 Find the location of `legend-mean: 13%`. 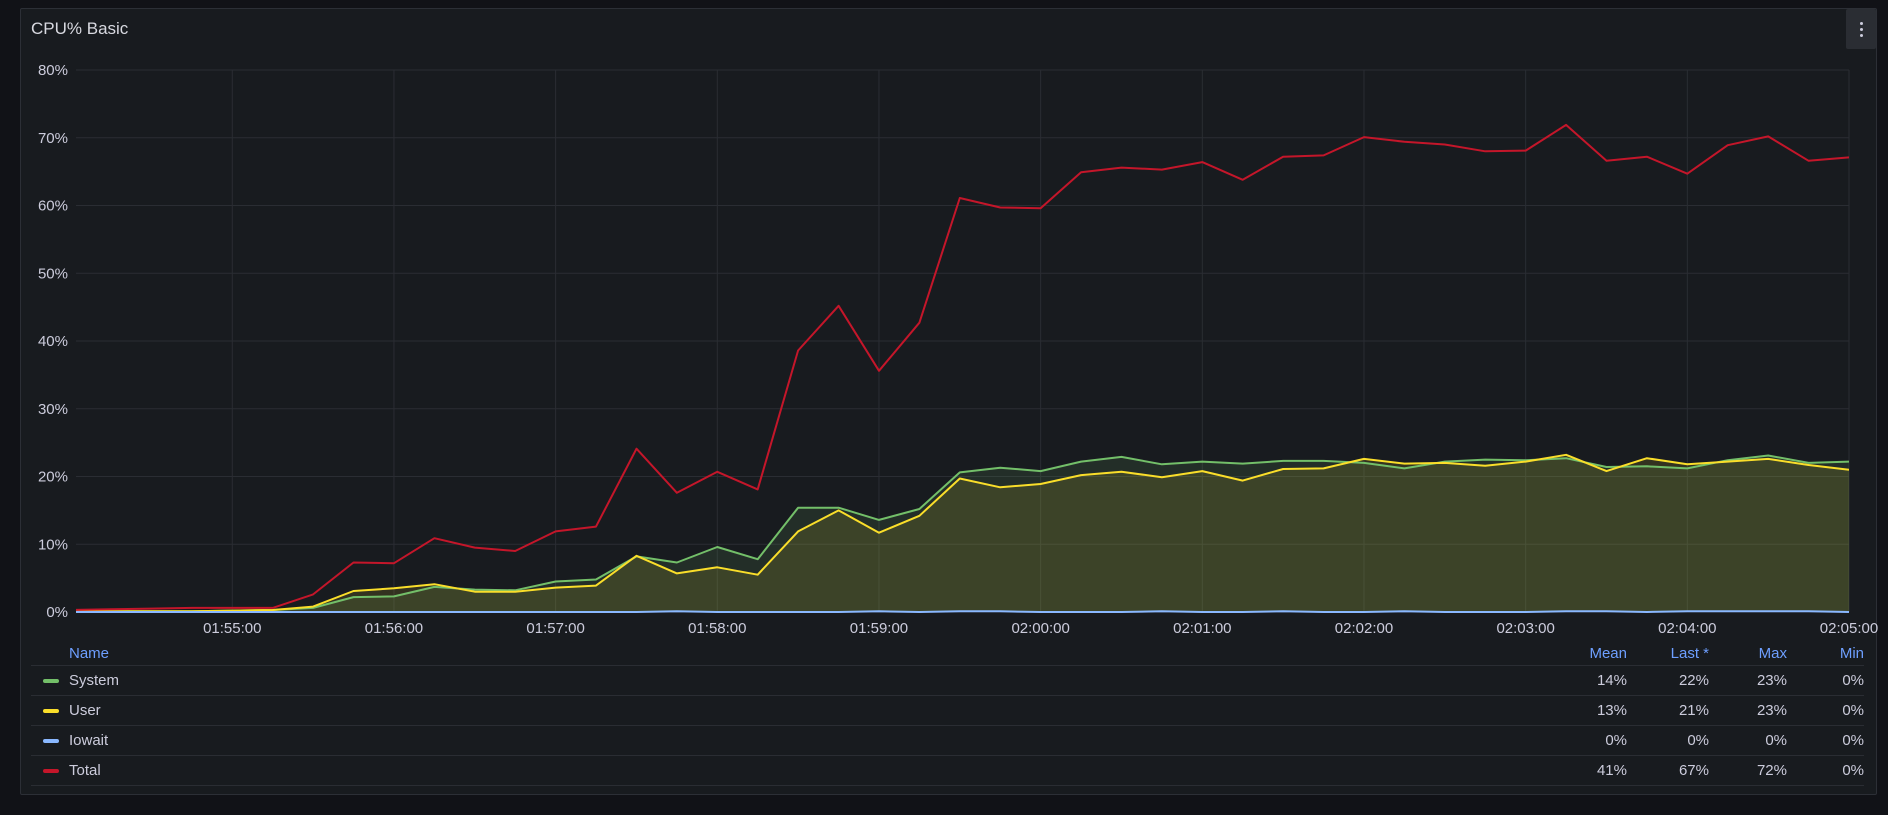

legend-mean: 13% is located at coordinates (1611, 710).